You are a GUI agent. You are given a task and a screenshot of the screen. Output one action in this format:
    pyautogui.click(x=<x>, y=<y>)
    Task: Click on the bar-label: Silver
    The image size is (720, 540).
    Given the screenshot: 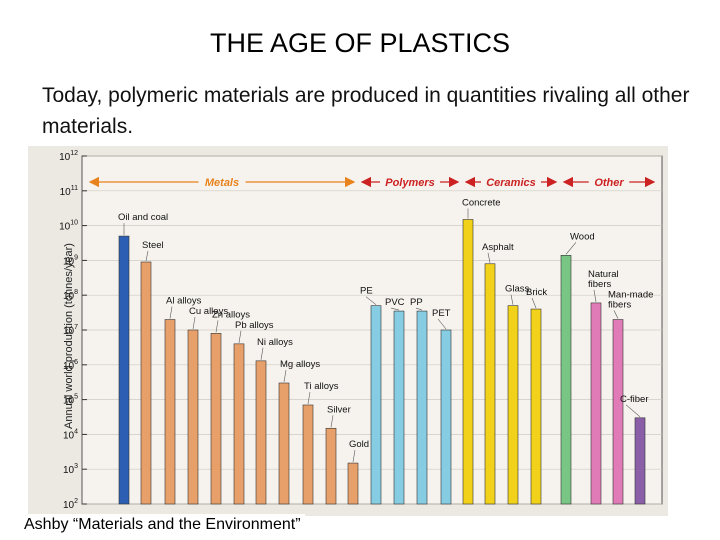 What is the action you would take?
    pyautogui.click(x=339, y=409)
    